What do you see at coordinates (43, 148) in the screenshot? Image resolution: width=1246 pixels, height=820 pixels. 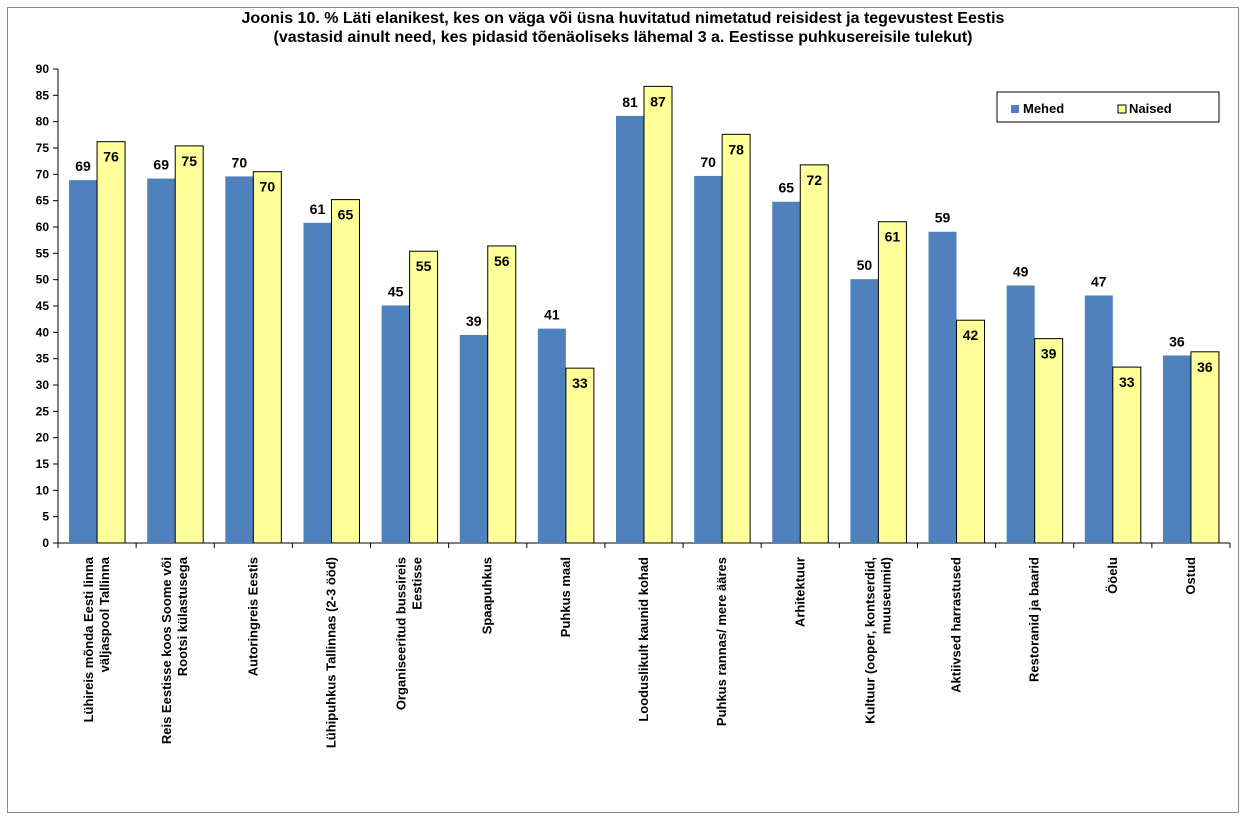 I see `y-tick-label: 75` at bounding box center [43, 148].